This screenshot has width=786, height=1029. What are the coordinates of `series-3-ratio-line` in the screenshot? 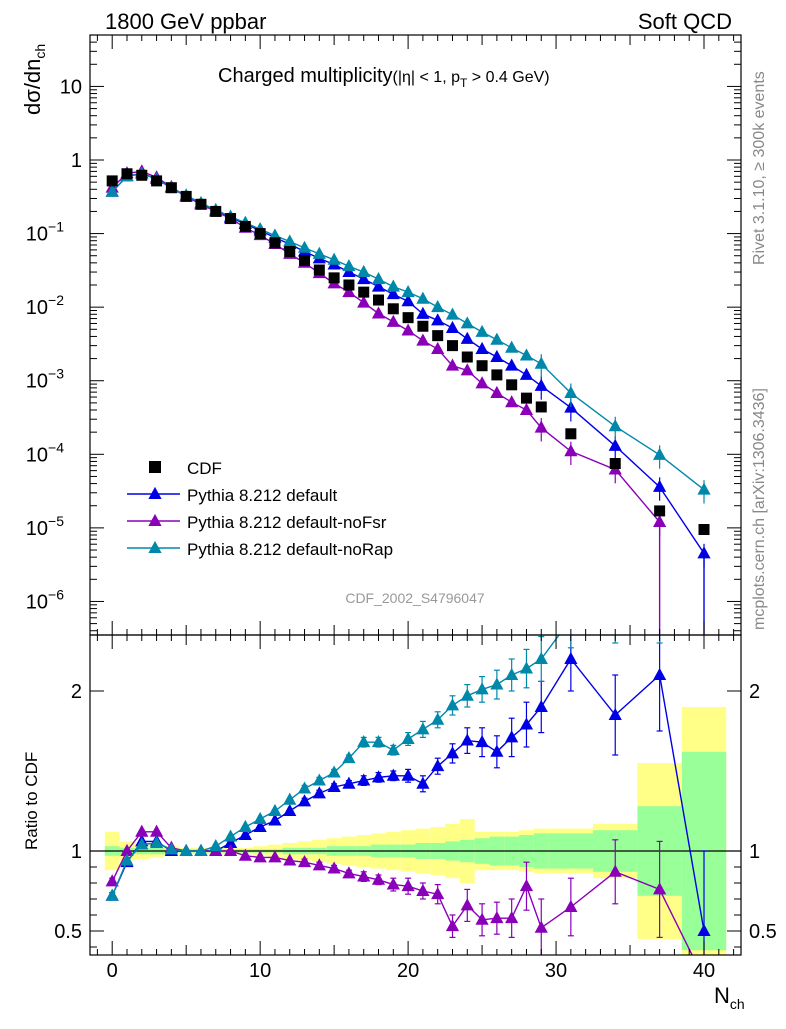 It's located at (335, 766).